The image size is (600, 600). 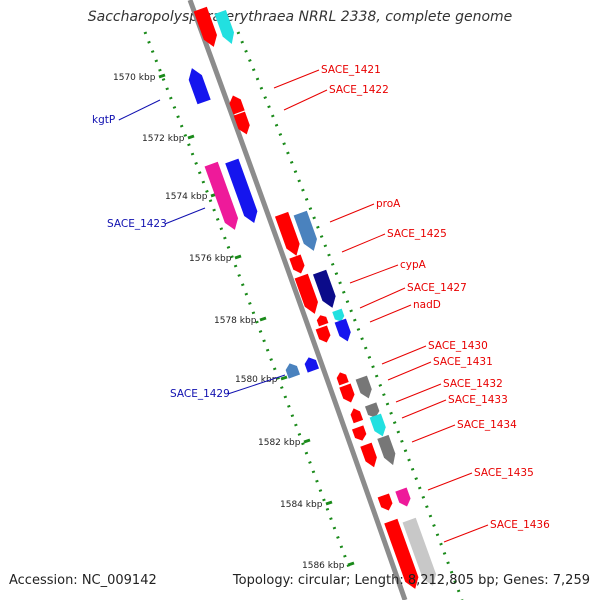 I want to click on gene-label: SACE_1436, so click(x=520, y=525).